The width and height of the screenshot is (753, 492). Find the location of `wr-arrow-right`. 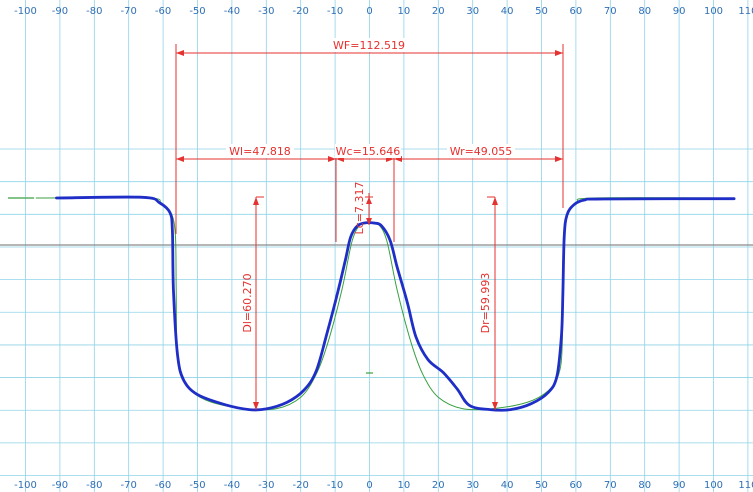

wr-arrow-right is located at coordinates (559, 159).